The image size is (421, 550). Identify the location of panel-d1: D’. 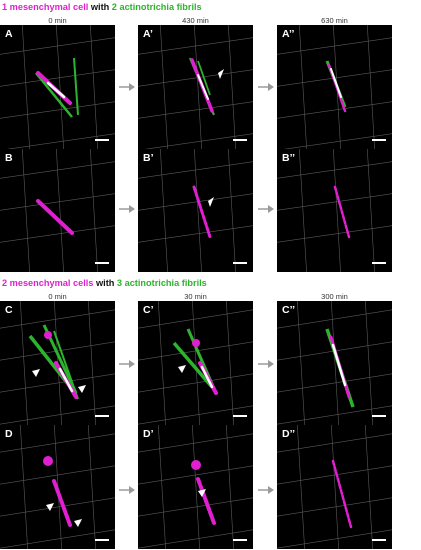
(195, 487).